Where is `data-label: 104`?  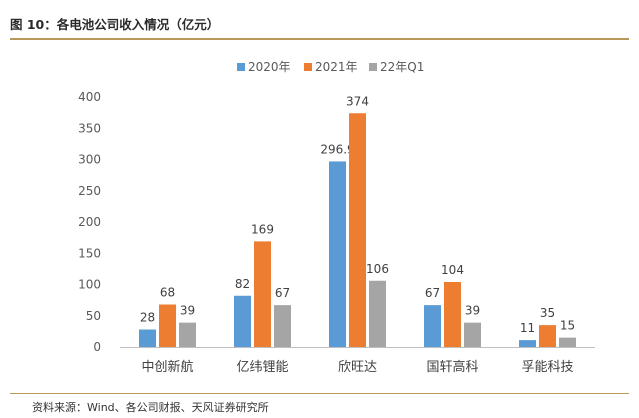 data-label: 104 is located at coordinates (452, 270).